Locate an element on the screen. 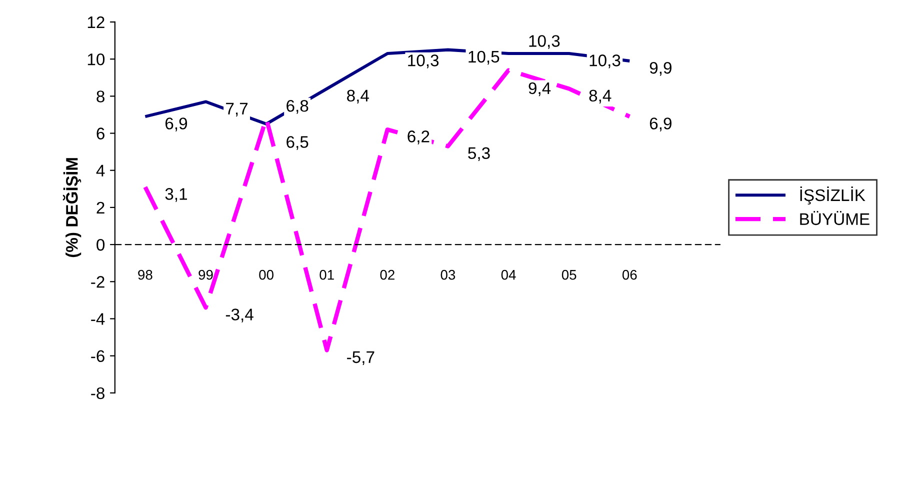 The height and width of the screenshot is (478, 912). x-tick-label: 00 is located at coordinates (266, 275).